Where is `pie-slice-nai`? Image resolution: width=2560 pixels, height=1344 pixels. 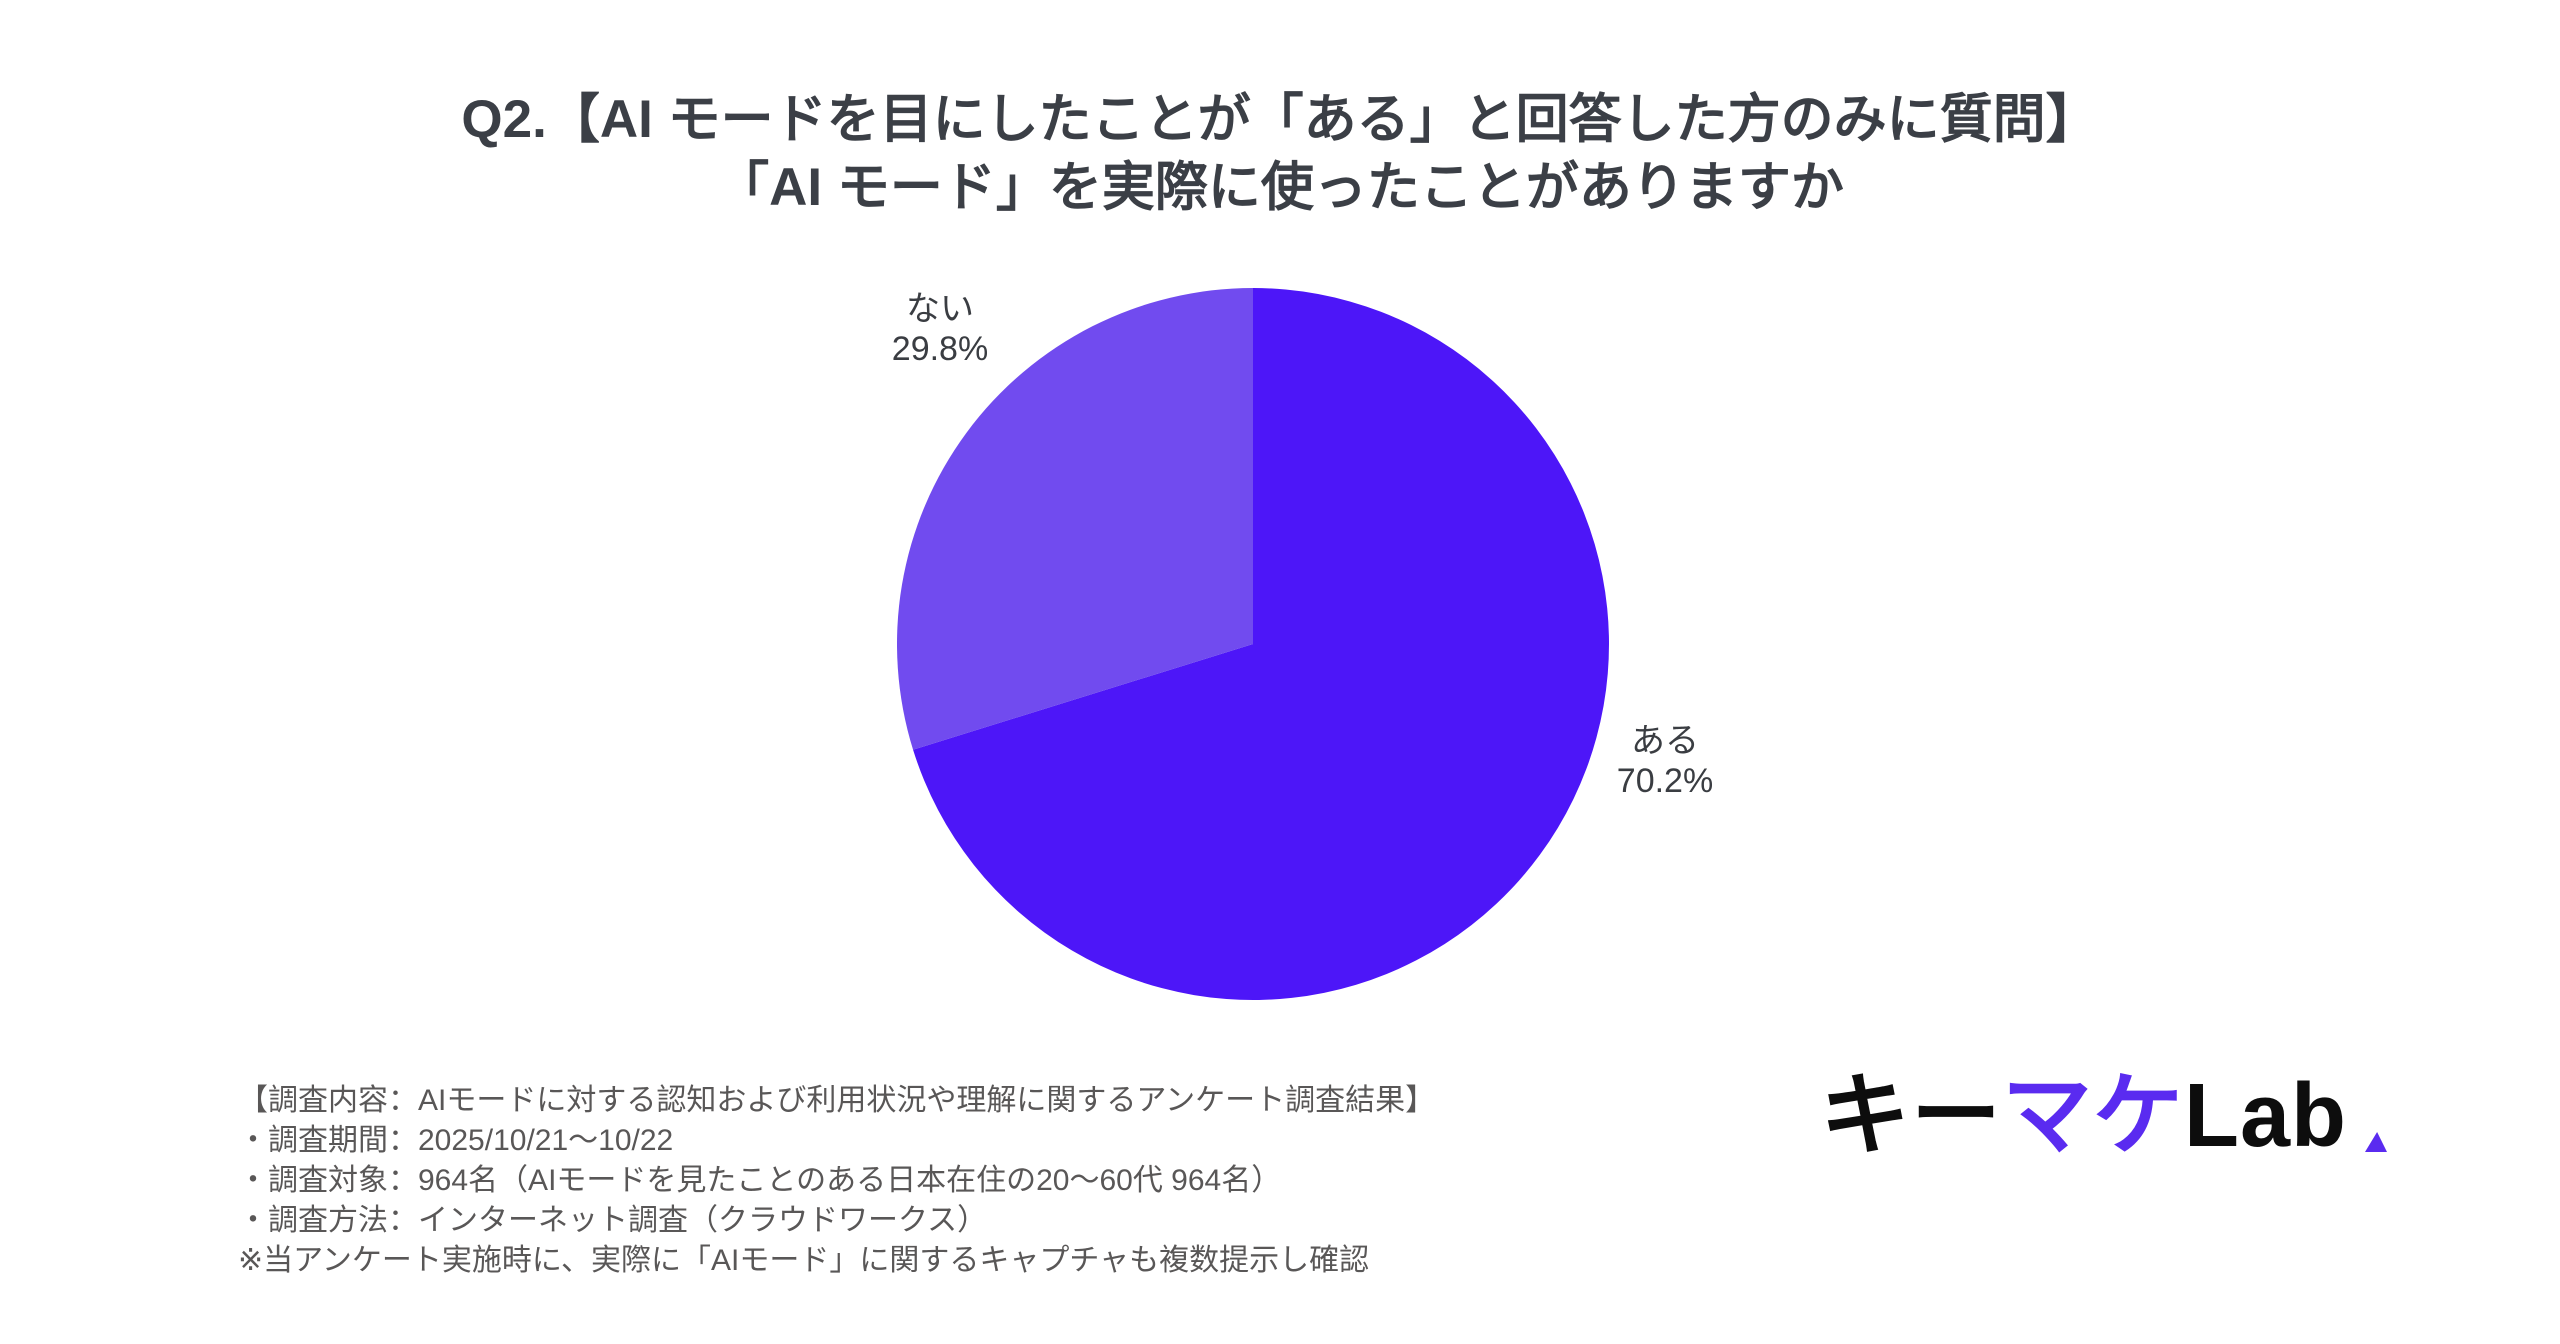
pie-slice-nai is located at coordinates (1075, 519).